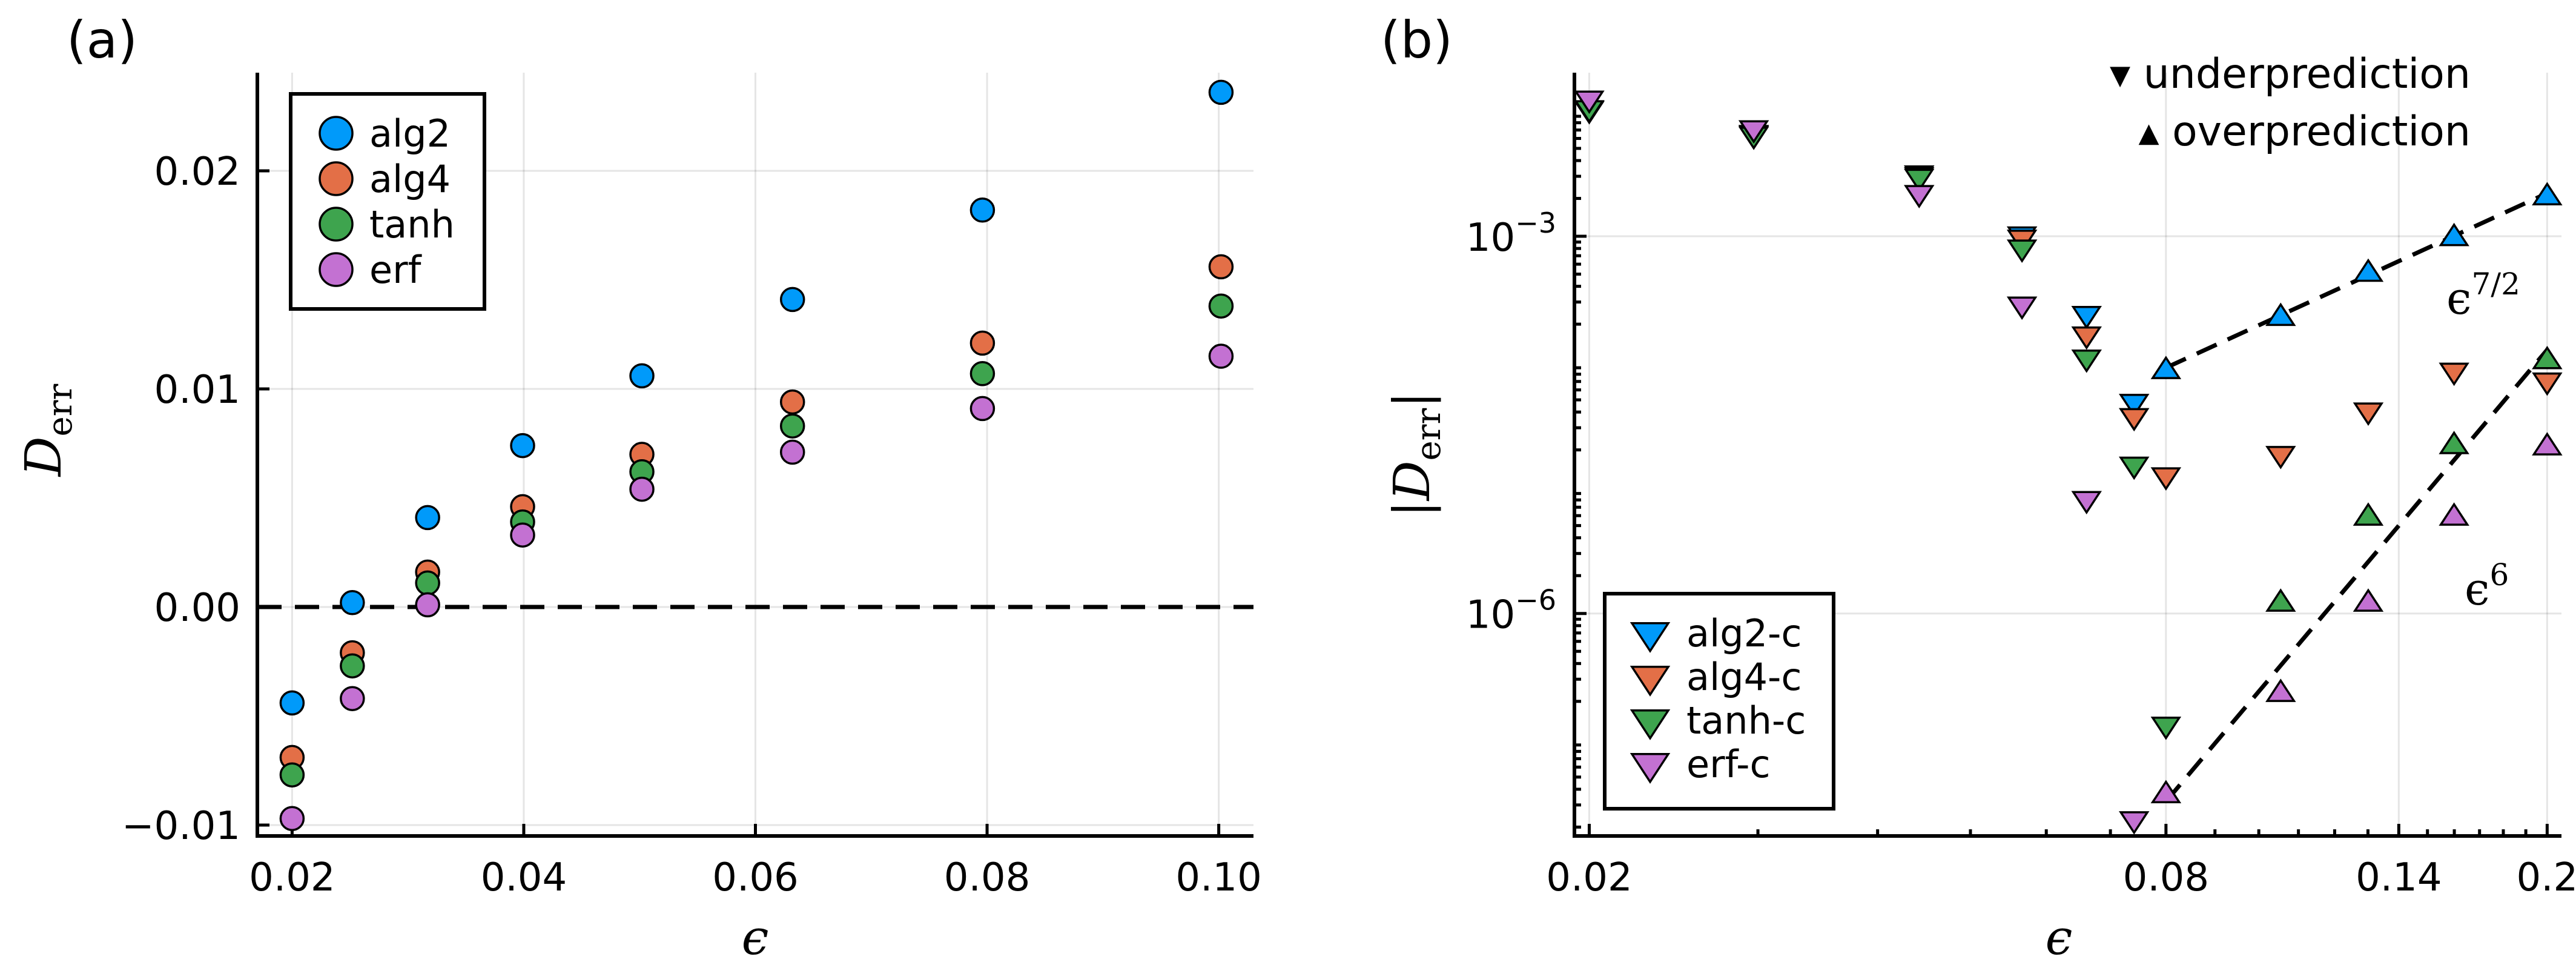  Describe the element at coordinates (1511, 233) in the screenshot. I see `panel-b-y-tick-label: 10⁻³` at that location.